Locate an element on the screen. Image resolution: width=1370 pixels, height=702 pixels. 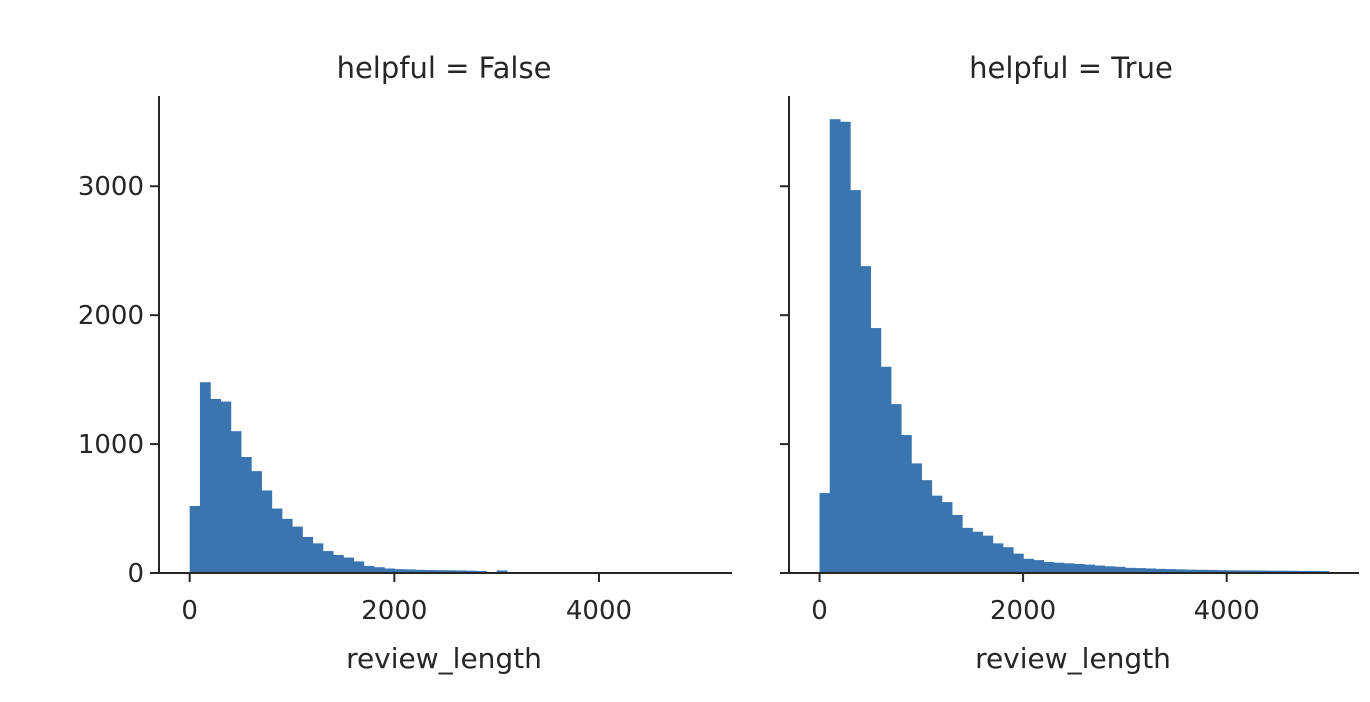
y-ticks is located at coordinates (784, 379).